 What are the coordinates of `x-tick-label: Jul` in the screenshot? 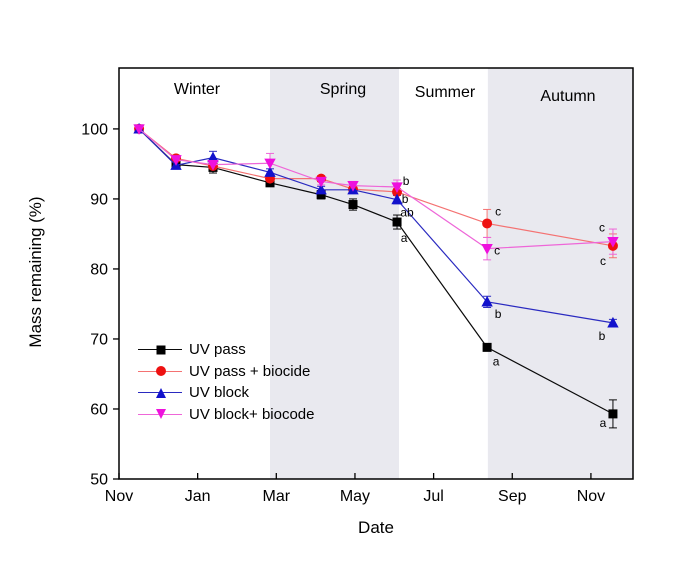 It's located at (433, 496).